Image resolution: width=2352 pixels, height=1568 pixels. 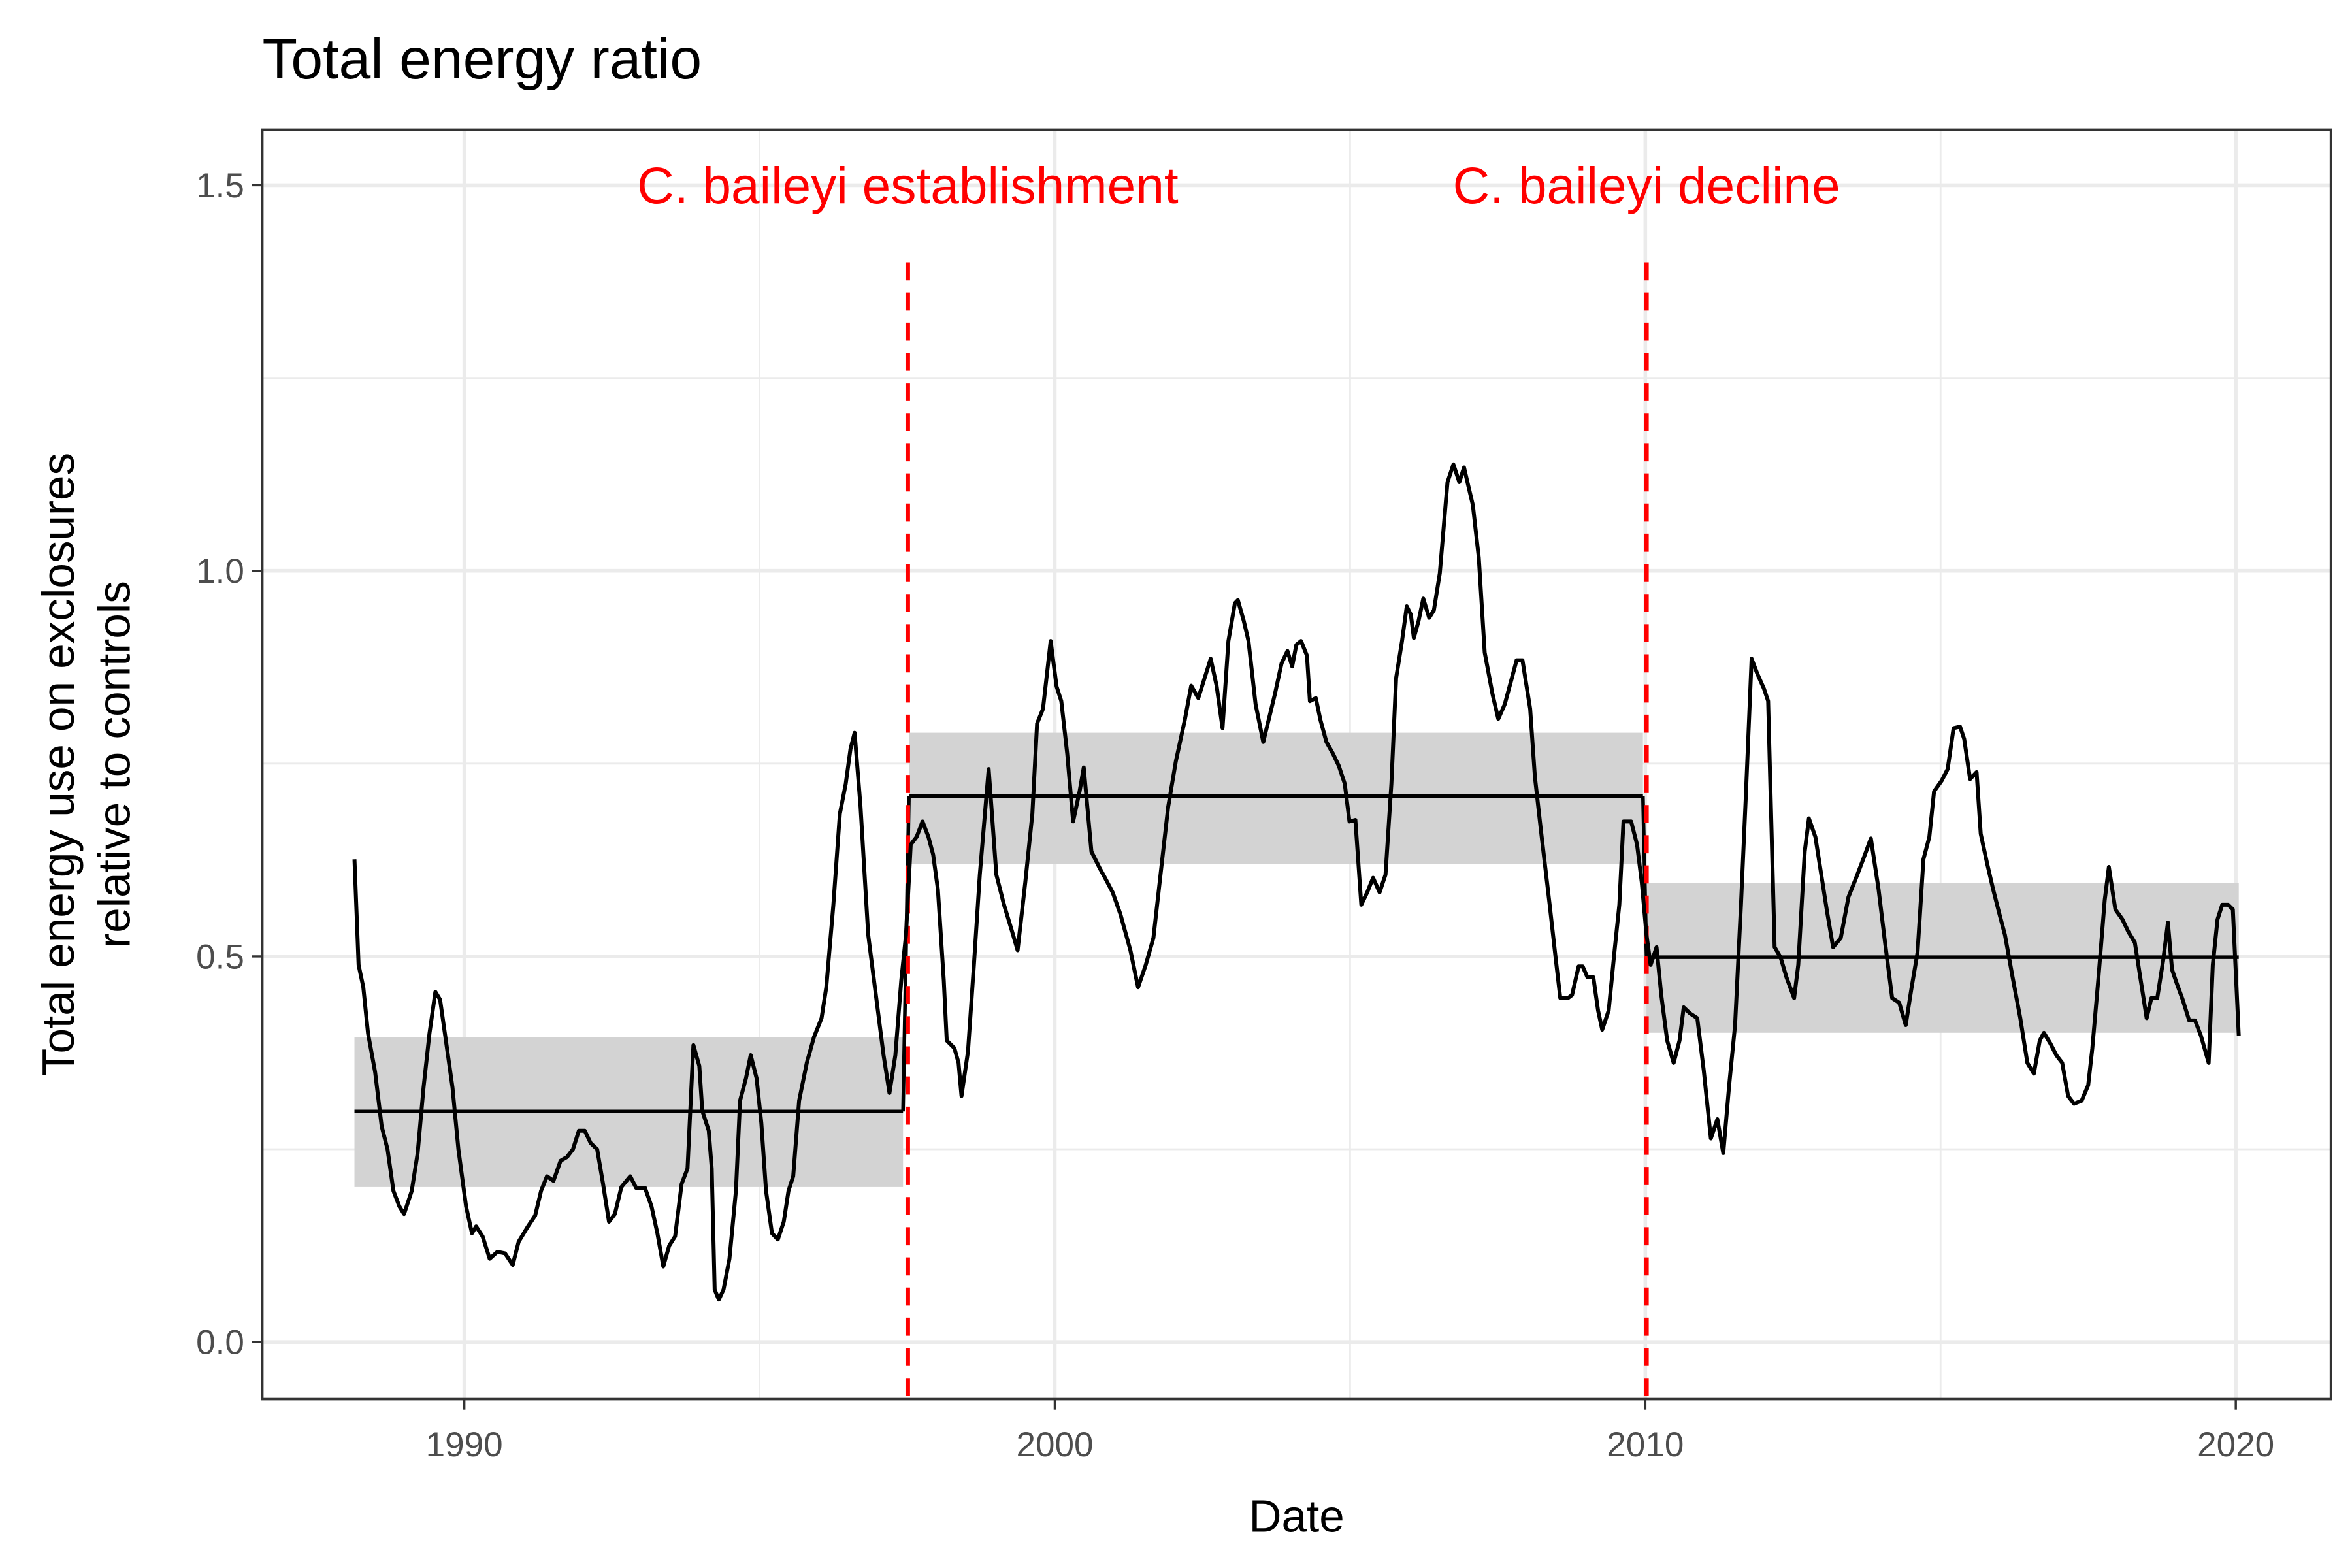 What do you see at coordinates (58, 764) in the screenshot?
I see `y-axis-title: Total energy use on exclosures` at bounding box center [58, 764].